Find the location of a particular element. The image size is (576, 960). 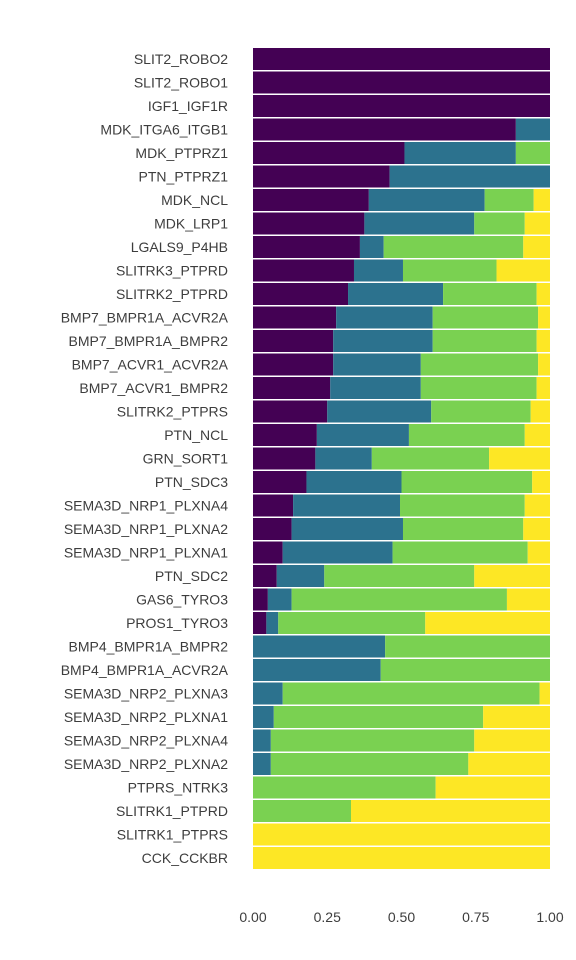

y-tick-label: IGF1_IGF1R is located at coordinates (188, 106).